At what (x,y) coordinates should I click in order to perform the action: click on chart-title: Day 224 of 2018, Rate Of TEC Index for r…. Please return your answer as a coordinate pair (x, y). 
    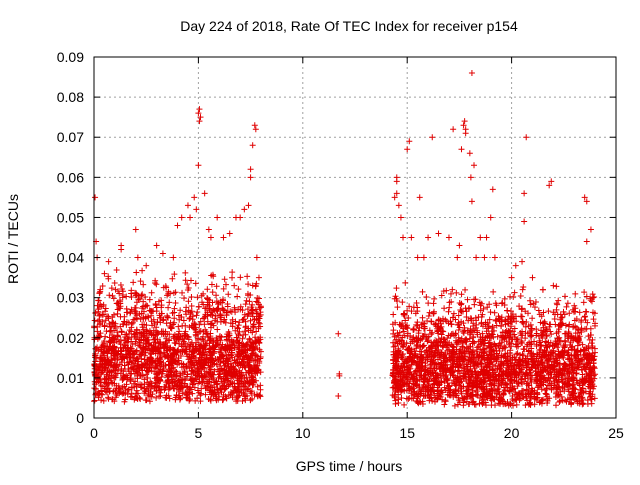
    Looking at the image, I should click on (349, 26).